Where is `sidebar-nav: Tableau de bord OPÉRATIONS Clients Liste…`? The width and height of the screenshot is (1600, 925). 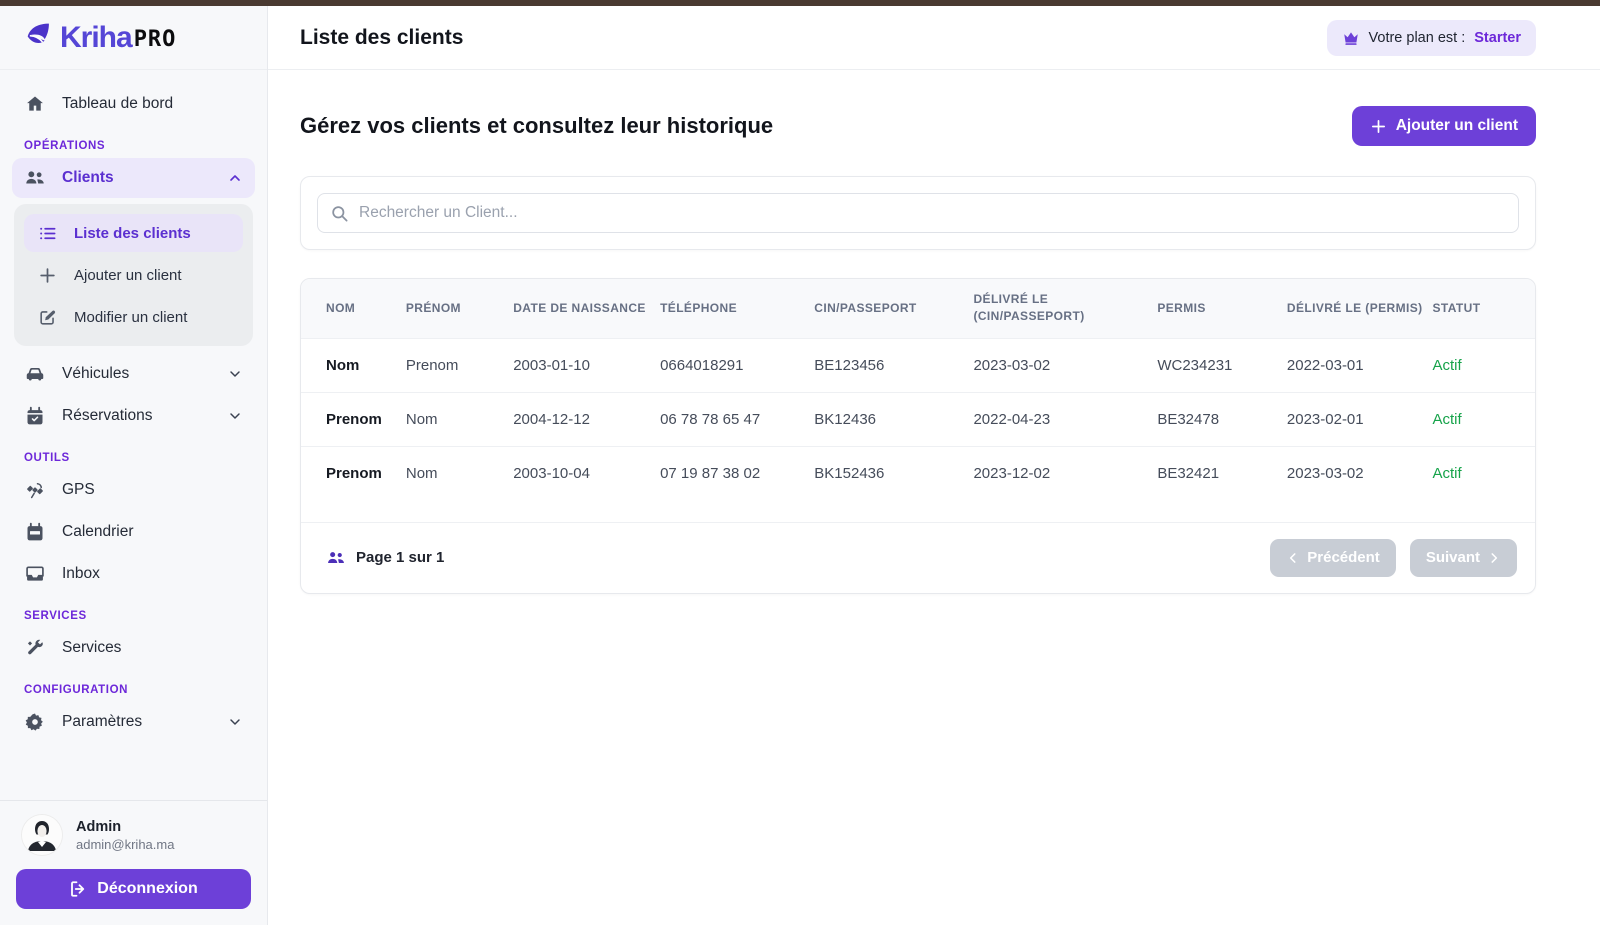
sidebar-nav: Tableau de bord OPÉRATIONS Clients Liste… is located at coordinates (133, 435).